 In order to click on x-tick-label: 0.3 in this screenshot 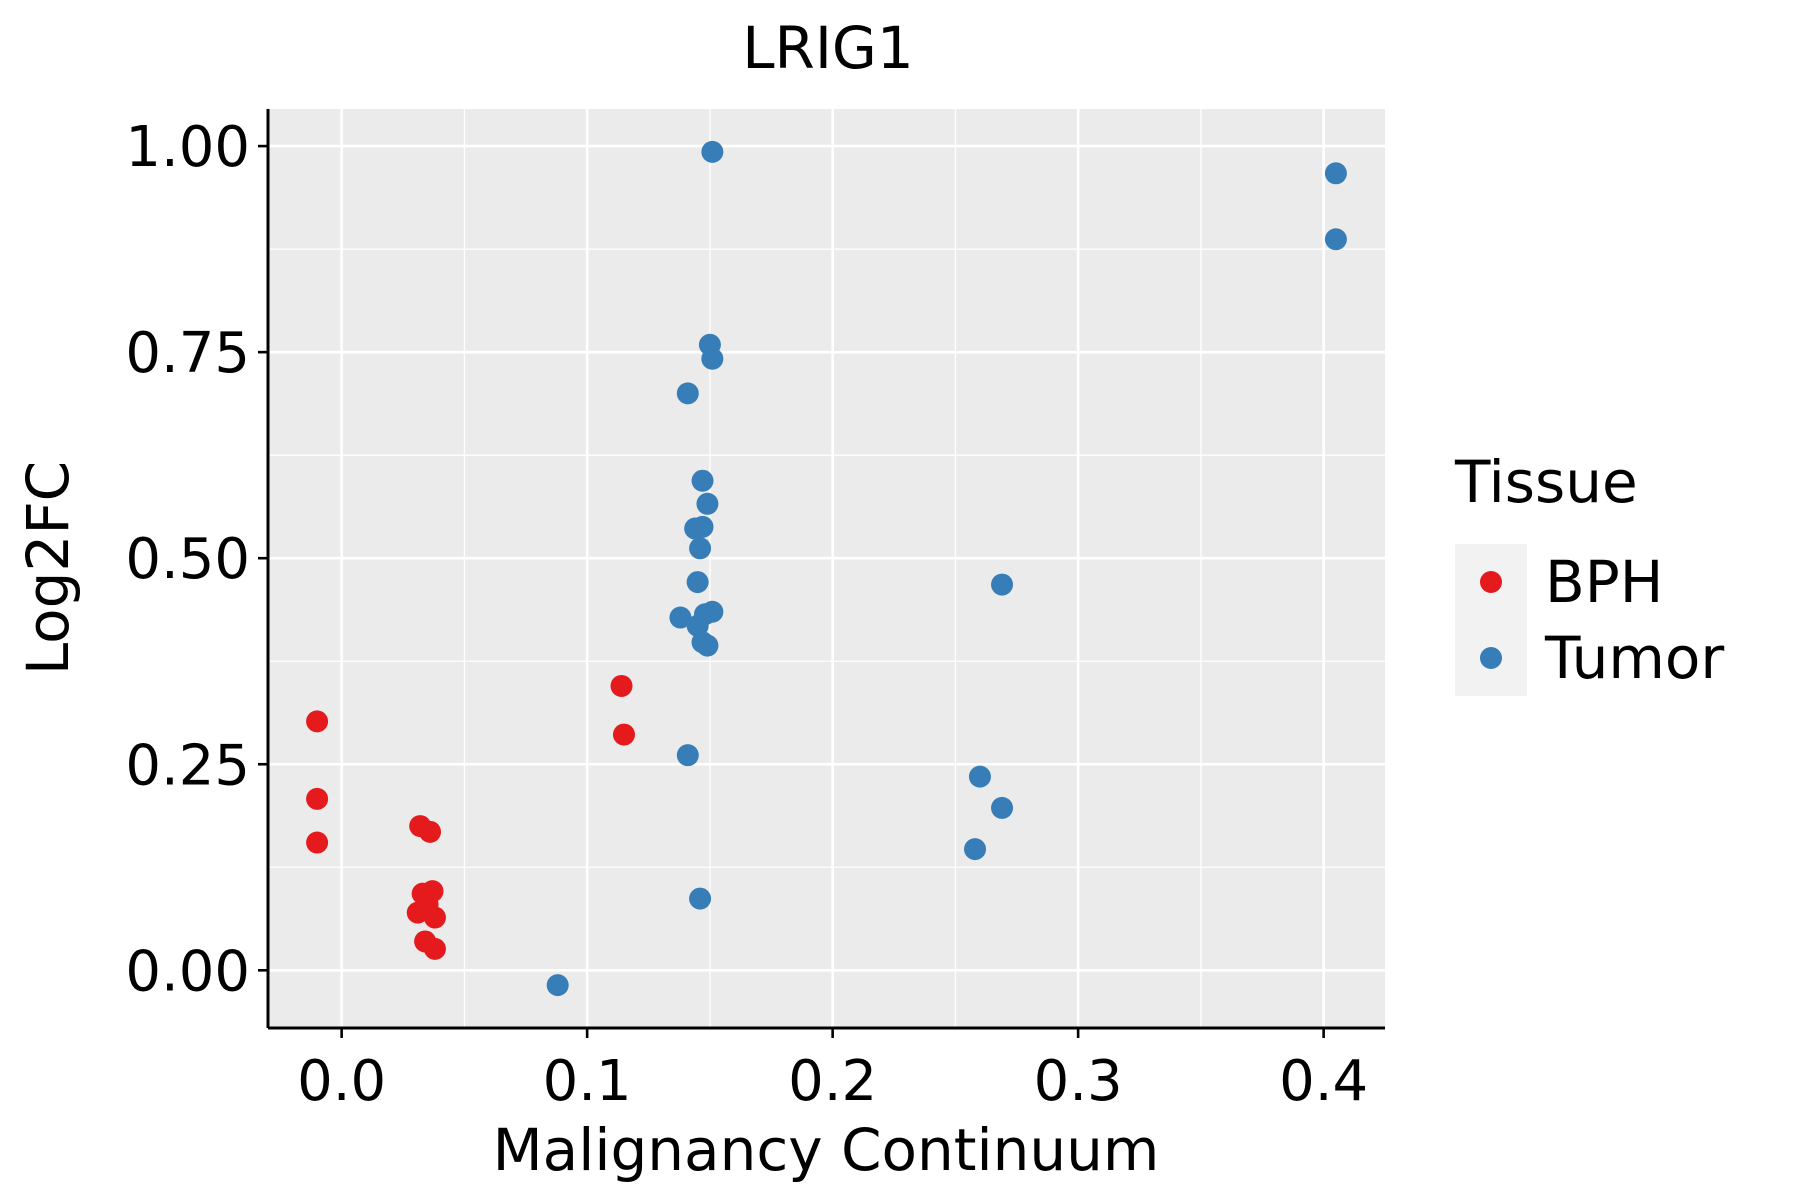, I will do `click(1078, 1081)`.